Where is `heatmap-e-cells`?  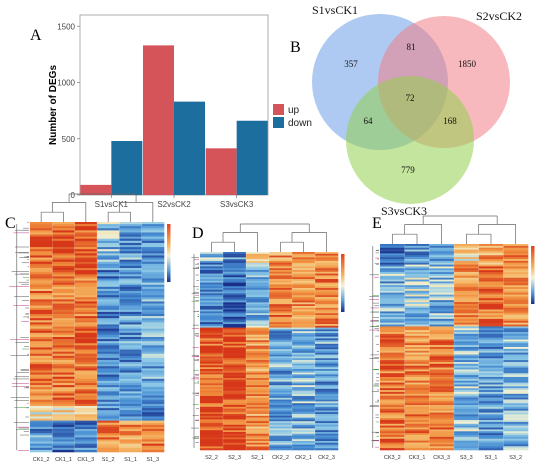 heatmap-e-cells is located at coordinates (454, 347).